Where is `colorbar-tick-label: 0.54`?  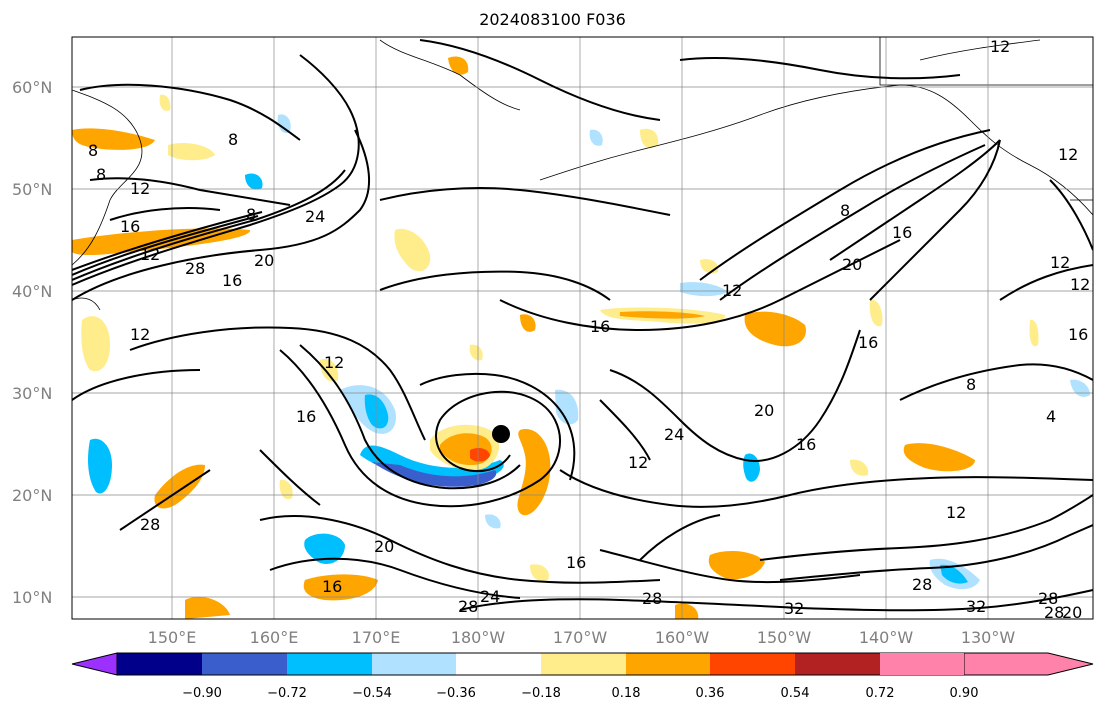 colorbar-tick-label: 0.54 is located at coordinates (795, 693).